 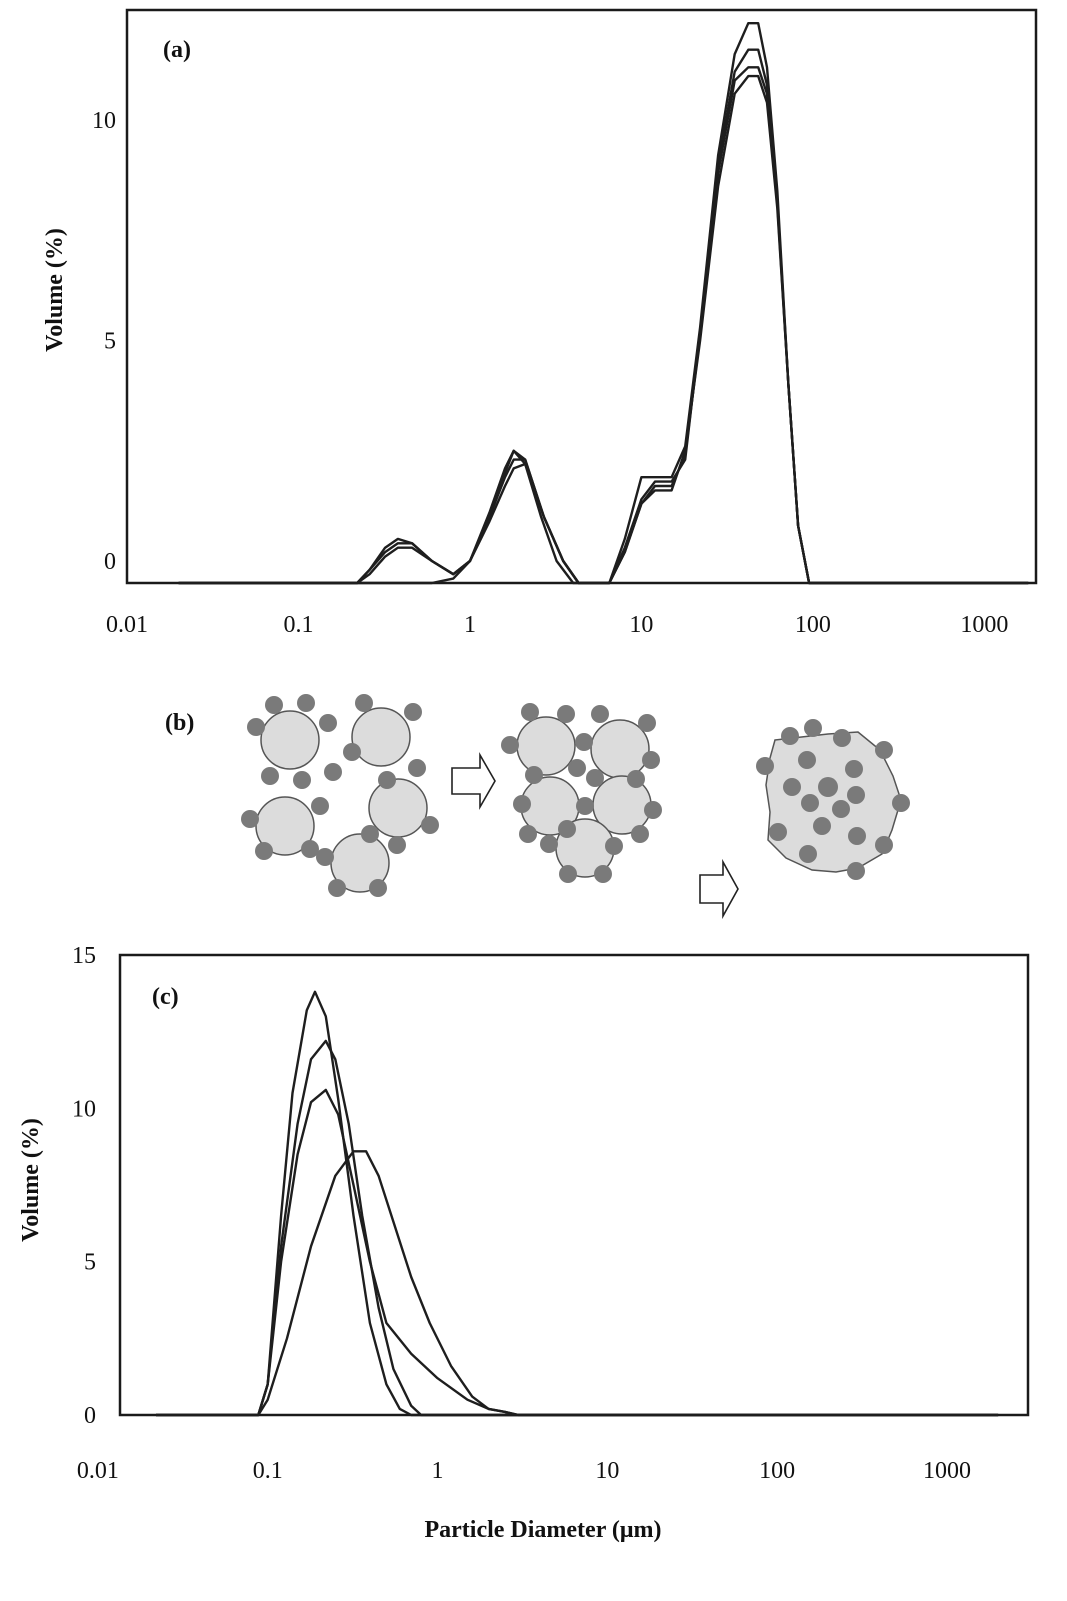 What do you see at coordinates (177, 50) in the screenshot?
I see `panel-a-label: (a)` at bounding box center [177, 50].